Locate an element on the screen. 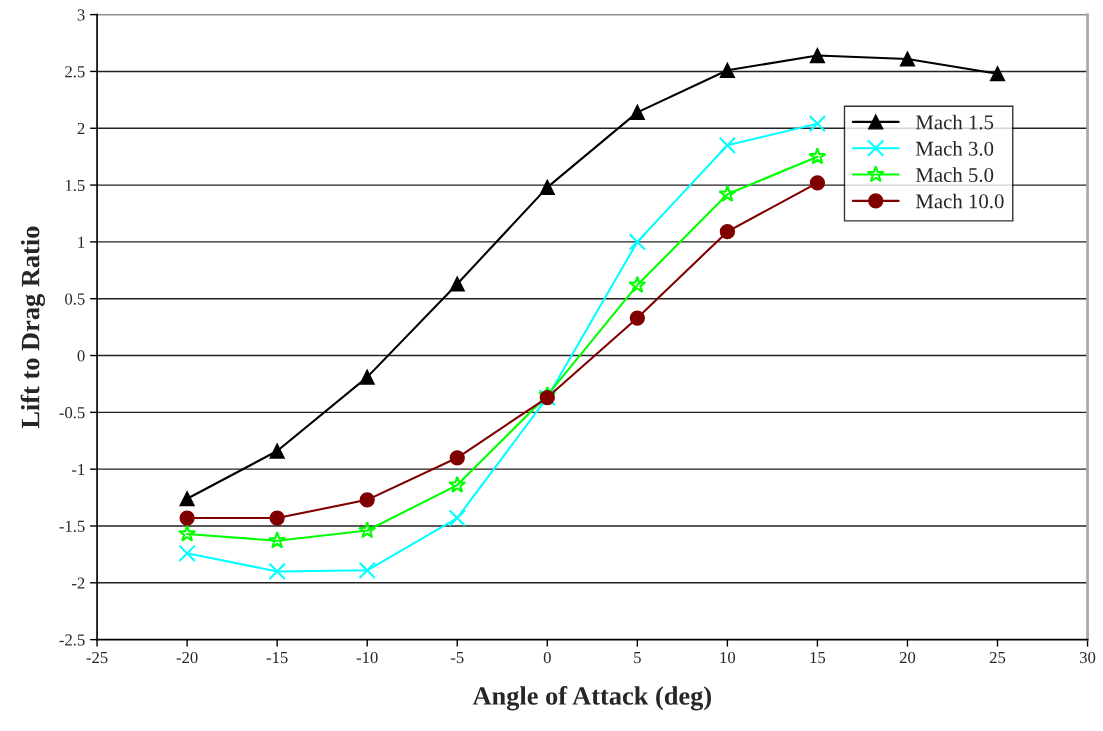 This screenshot has height=731, width=1103. x-tick-label: 30 is located at coordinates (1088, 657).